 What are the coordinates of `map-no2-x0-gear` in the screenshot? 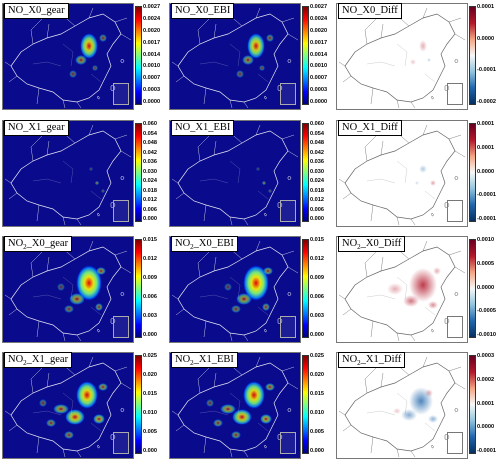 It's located at (68, 289).